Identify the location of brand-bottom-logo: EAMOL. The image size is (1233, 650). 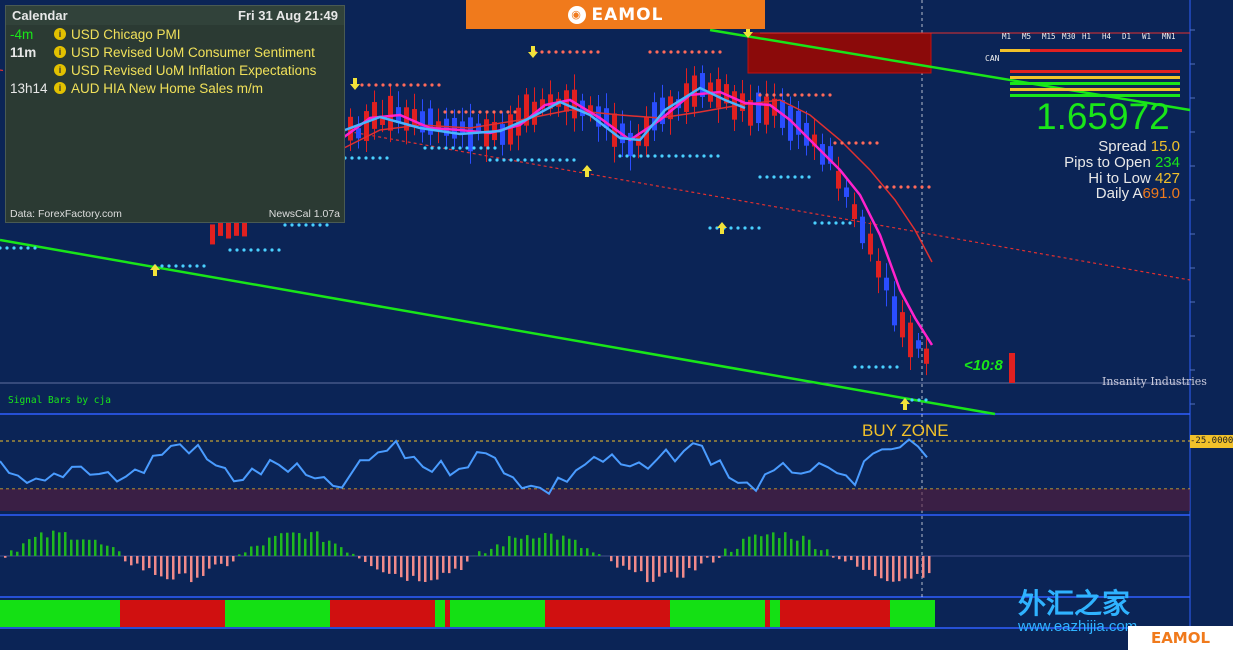
(1180, 638).